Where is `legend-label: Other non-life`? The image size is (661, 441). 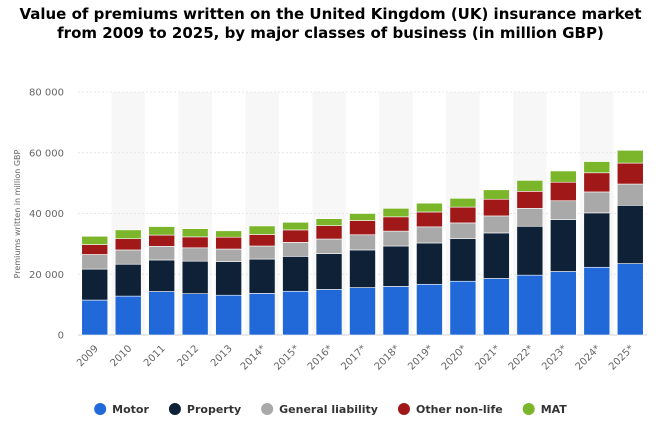
legend-label: Other non-life is located at coordinates (459, 409).